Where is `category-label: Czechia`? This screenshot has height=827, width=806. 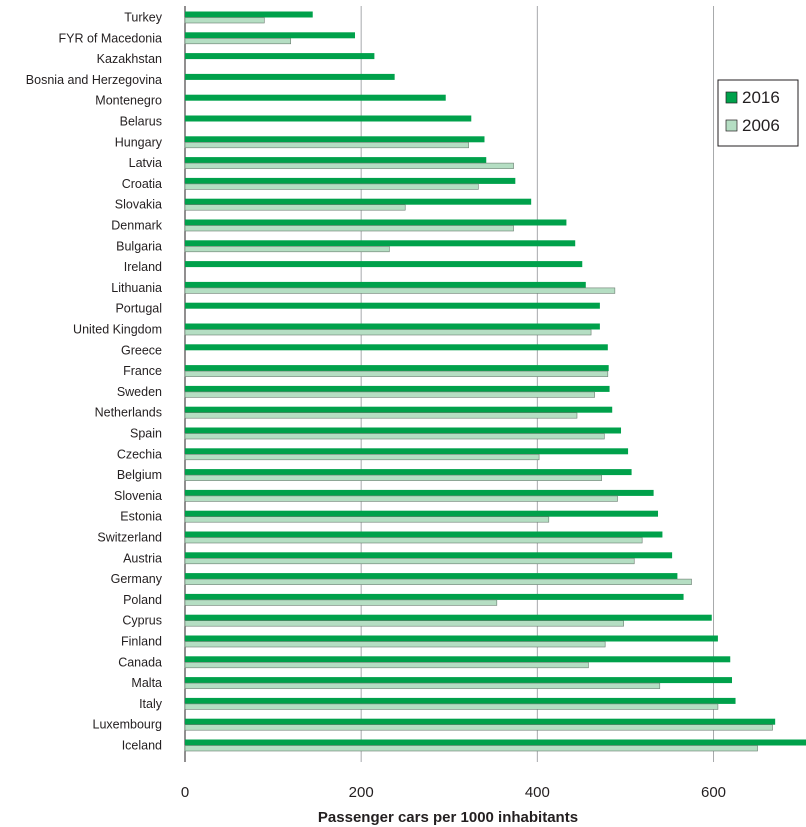
category-label: Czechia is located at coordinates (139, 454).